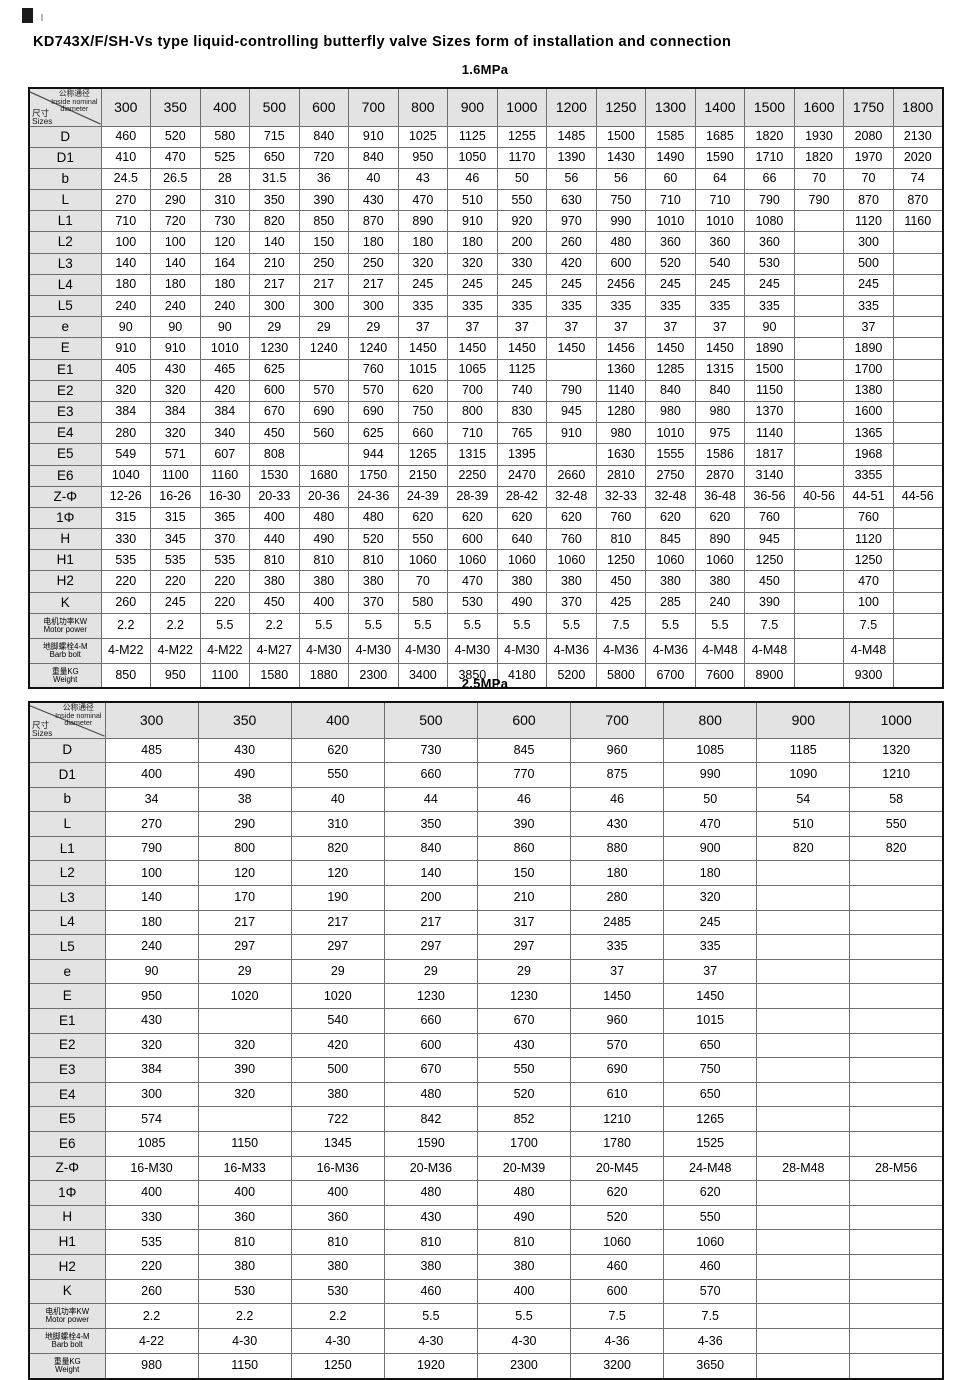 This screenshot has height=1380, width=970. Describe the element at coordinates (769, 625) in the screenshot. I see `cell: 7.5` at that location.